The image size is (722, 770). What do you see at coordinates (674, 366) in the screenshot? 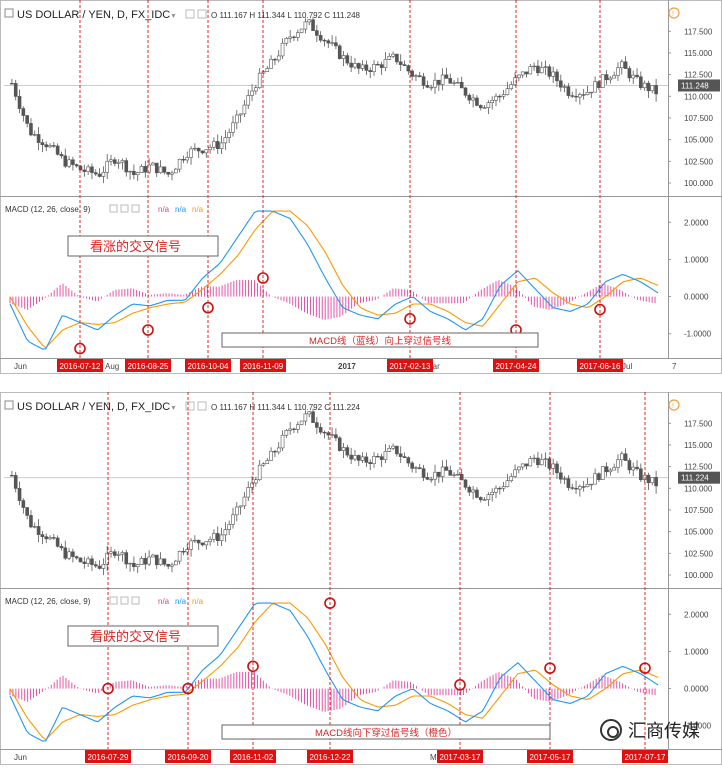
I see `time-tick-label: 7` at bounding box center [674, 366].